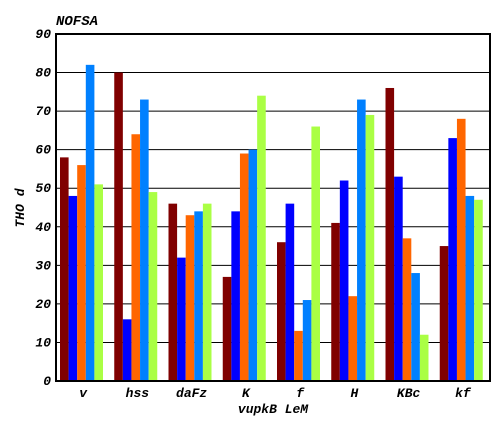 Image resolution: width=504 pixels, height=432 pixels. I want to click on x-tick-label: f, so click(300, 393).